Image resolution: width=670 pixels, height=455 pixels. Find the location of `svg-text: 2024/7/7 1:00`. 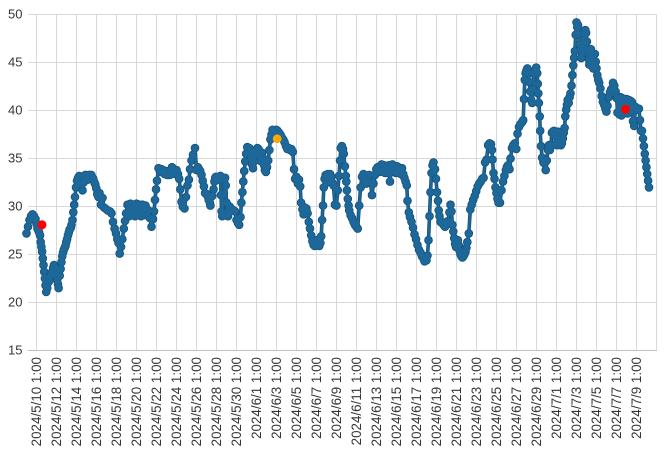

svg-text: 2024/7/7 1:00 is located at coordinates (616, 398).